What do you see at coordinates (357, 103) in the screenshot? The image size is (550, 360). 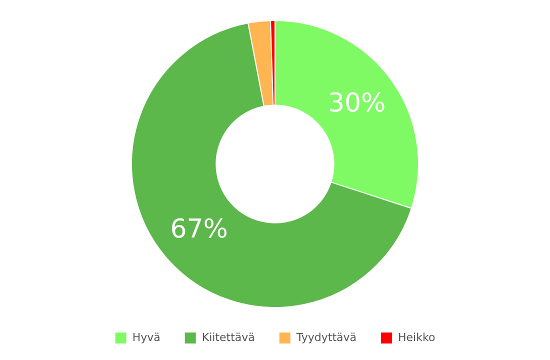 I see `data-label: 30%` at bounding box center [357, 103].